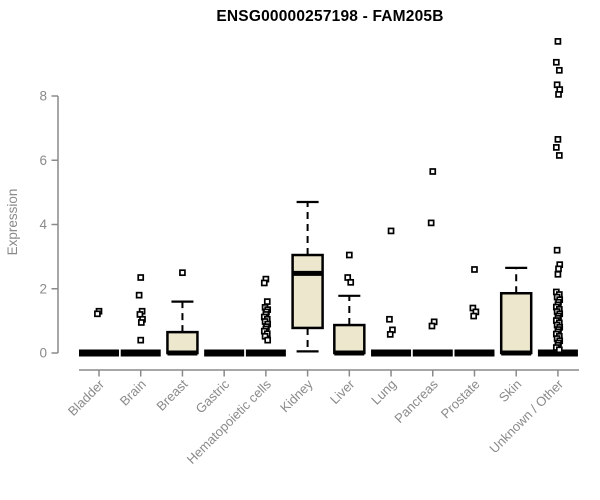 This screenshot has width=600, height=500. Describe the element at coordinates (296, 395) in the screenshot. I see `x-tick-label: Kidney` at that location.